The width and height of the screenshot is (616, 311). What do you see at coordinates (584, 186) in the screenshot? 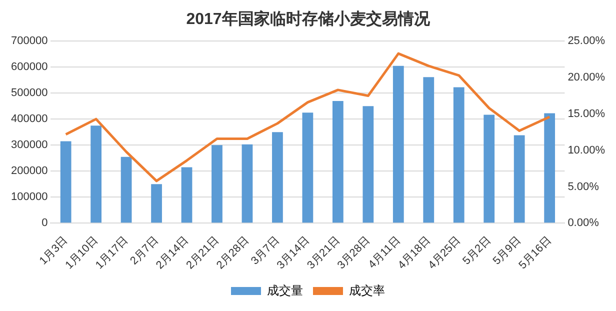
I see `y2-tick-label: 5.00%` at bounding box center [584, 186].